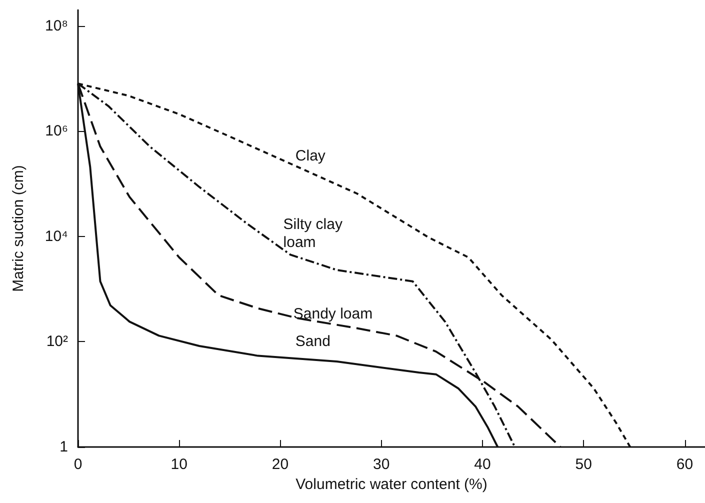 This screenshot has width=705, height=503. Describe the element at coordinates (381, 464) in the screenshot. I see `x-tick-label: 30` at that location.